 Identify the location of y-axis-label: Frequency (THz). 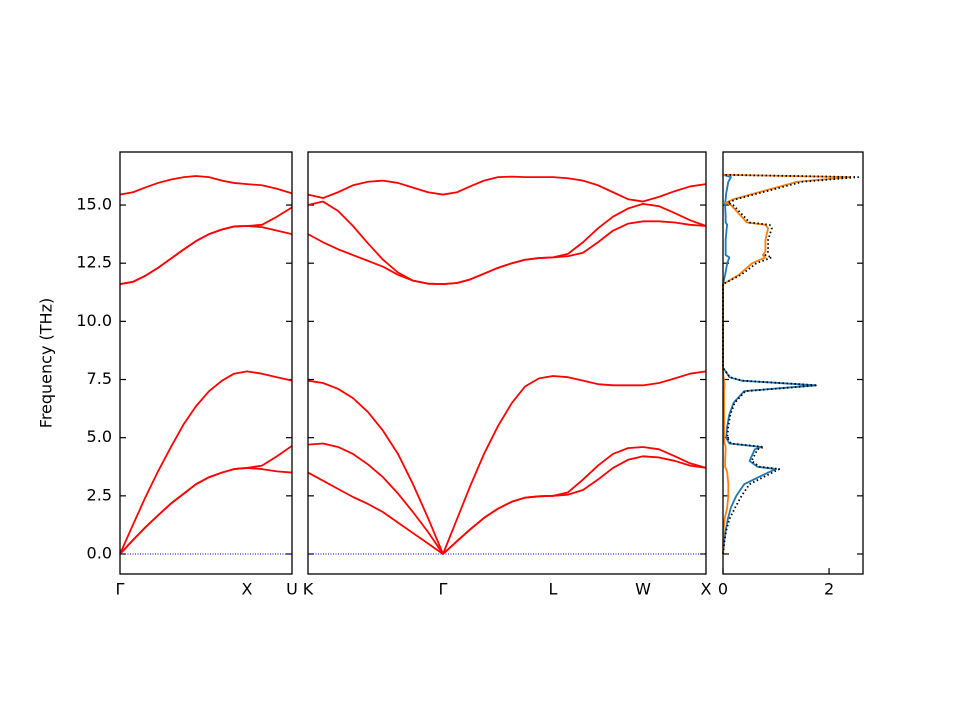
(46, 363).